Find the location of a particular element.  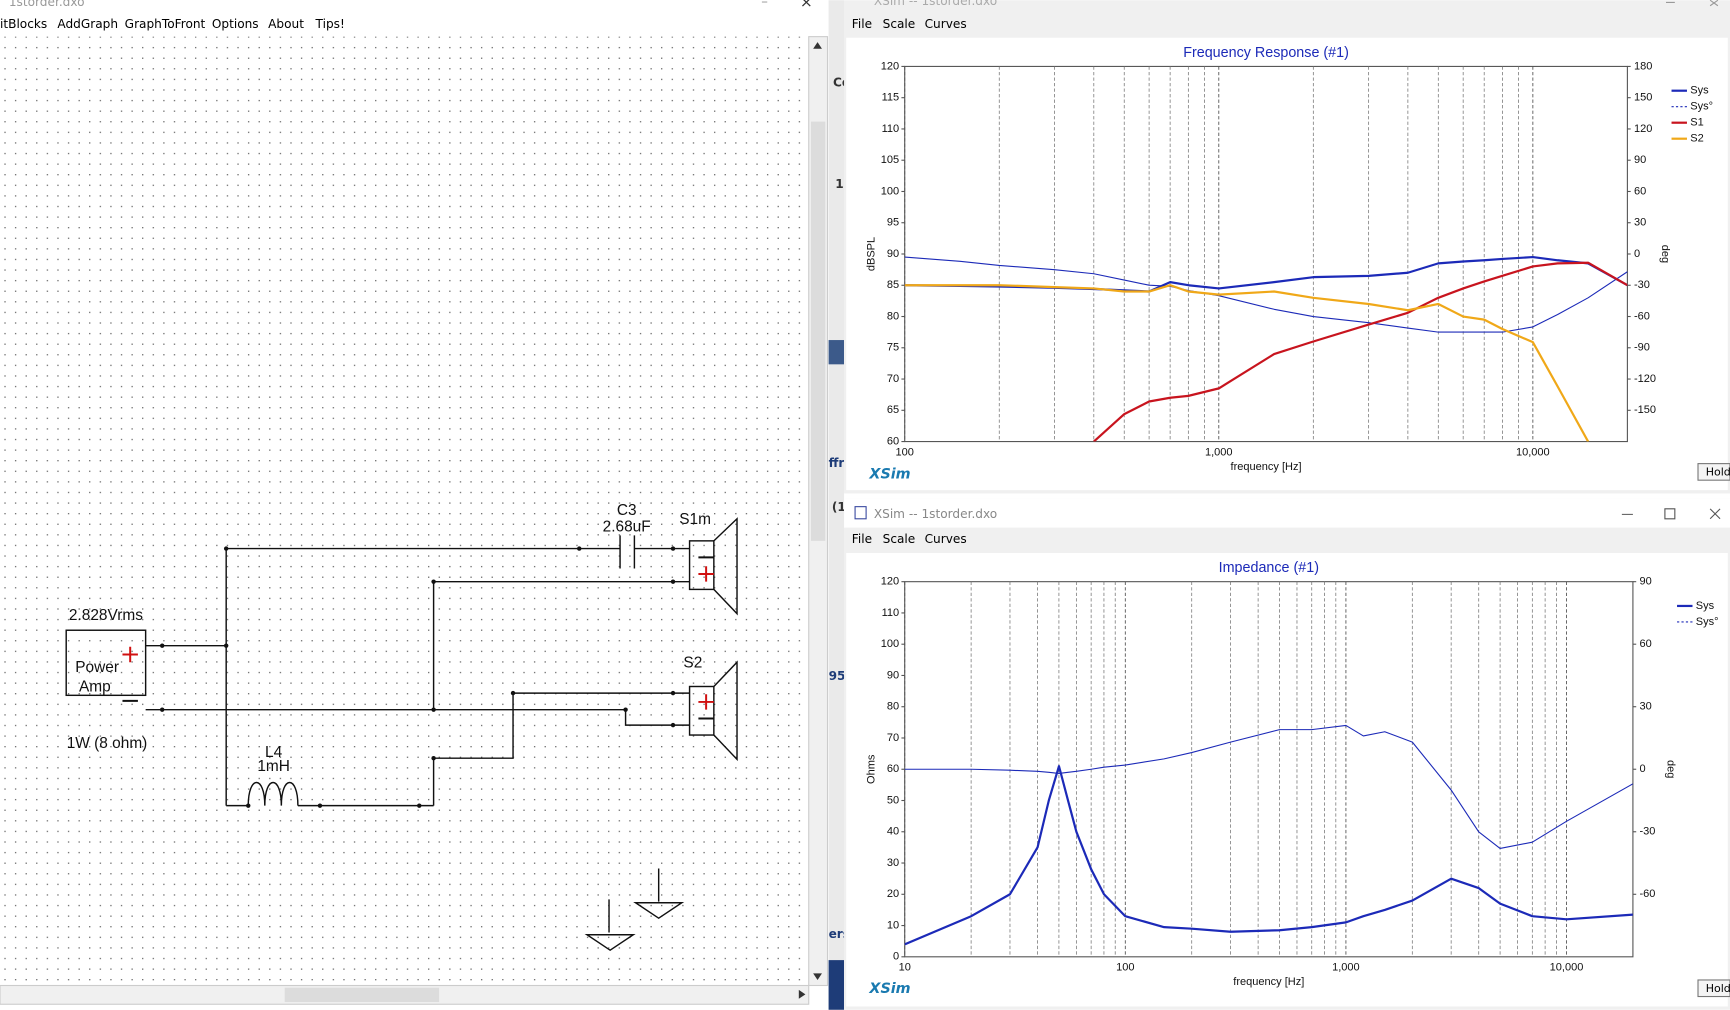

scroll-arrow is located at coordinates (802, 994).